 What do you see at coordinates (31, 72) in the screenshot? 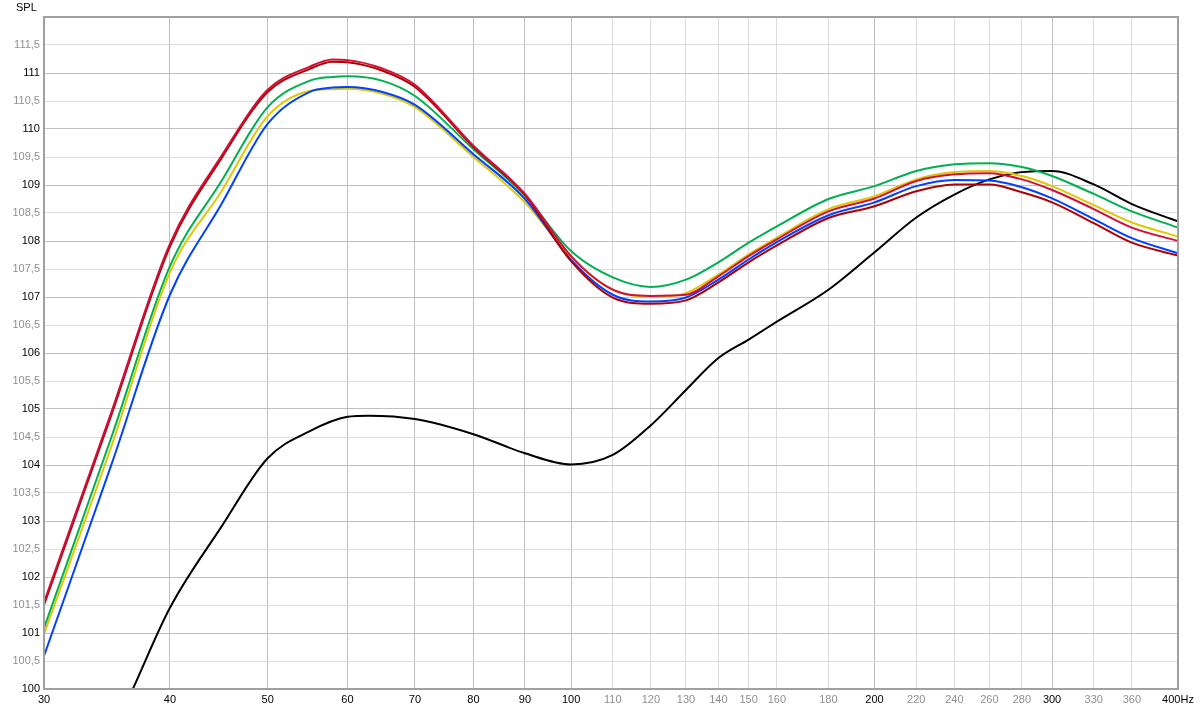
I see `y-tick-label: 111` at bounding box center [31, 72].